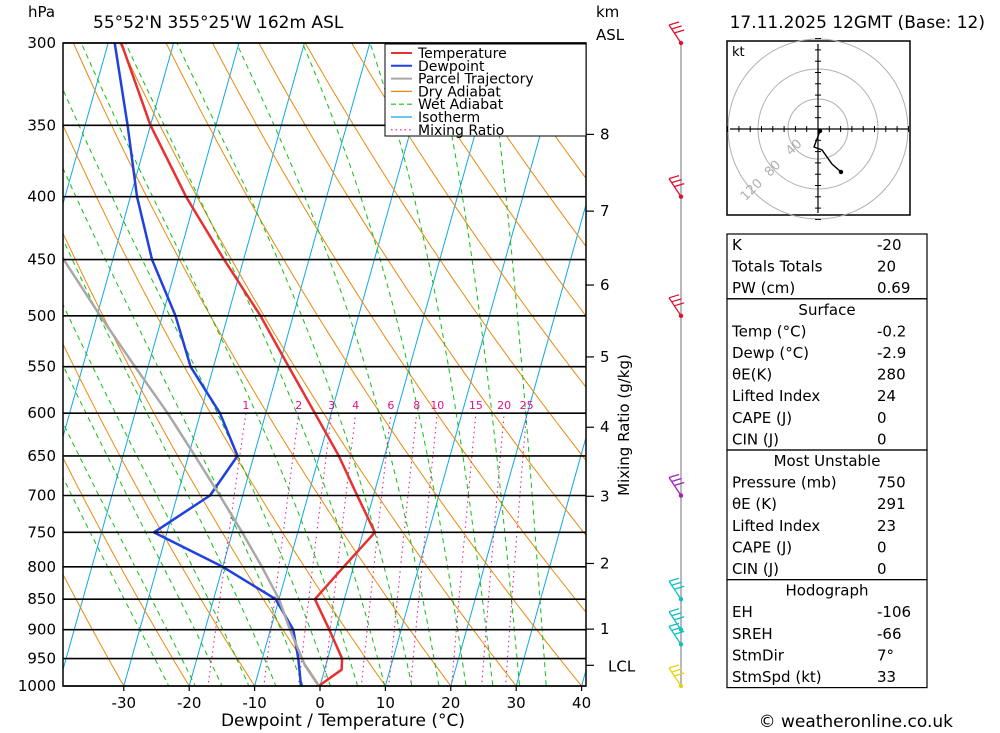  Describe the element at coordinates (424, 549) in the screenshot. I see `mixing-ratio-line` at that location.